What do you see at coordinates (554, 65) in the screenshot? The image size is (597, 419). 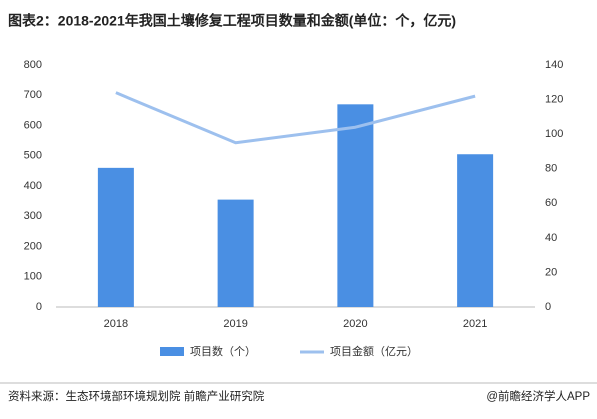 I see `y2-tick-label: 140` at bounding box center [554, 65].